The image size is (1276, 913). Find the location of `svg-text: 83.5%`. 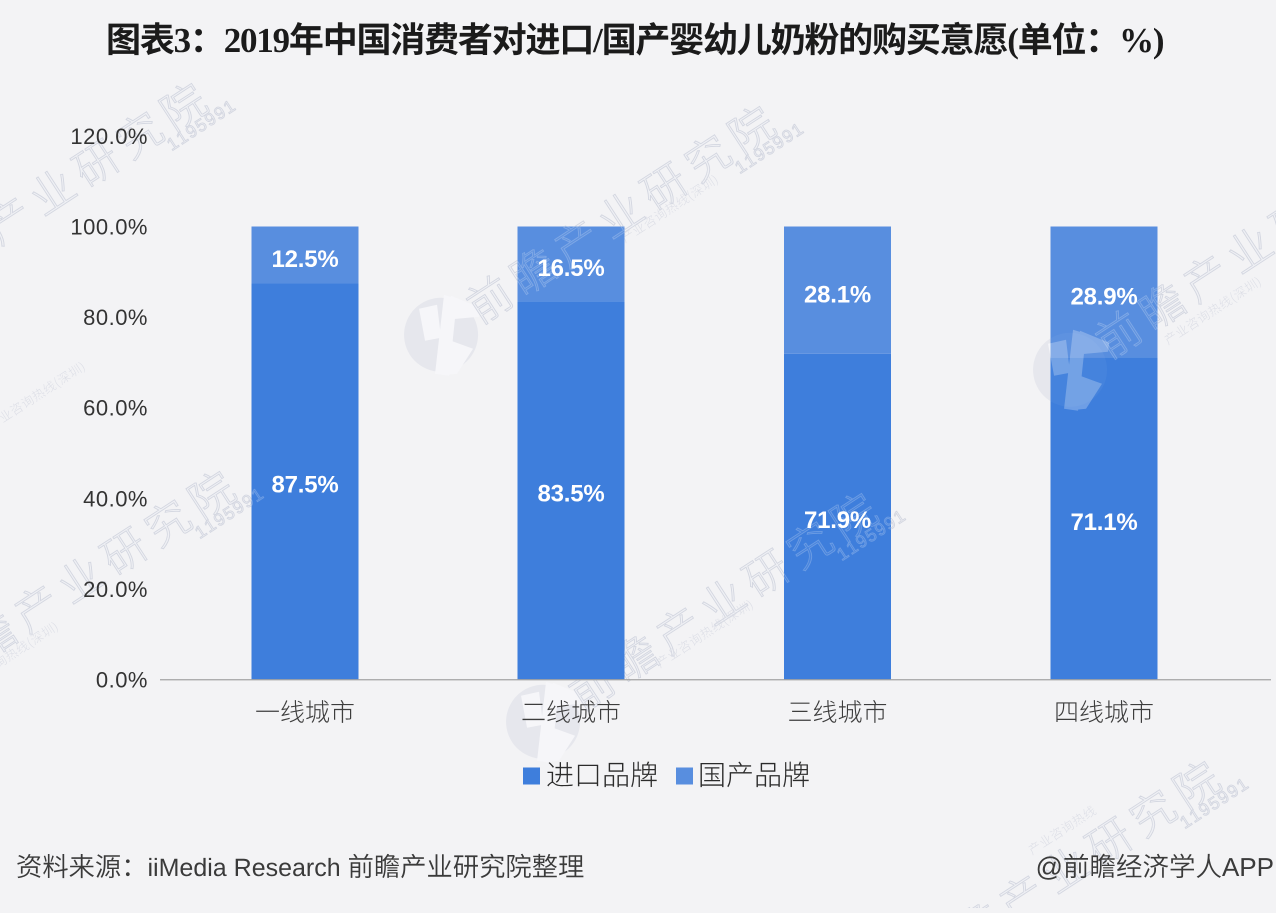

svg-text: 83.5% is located at coordinates (570, 494).